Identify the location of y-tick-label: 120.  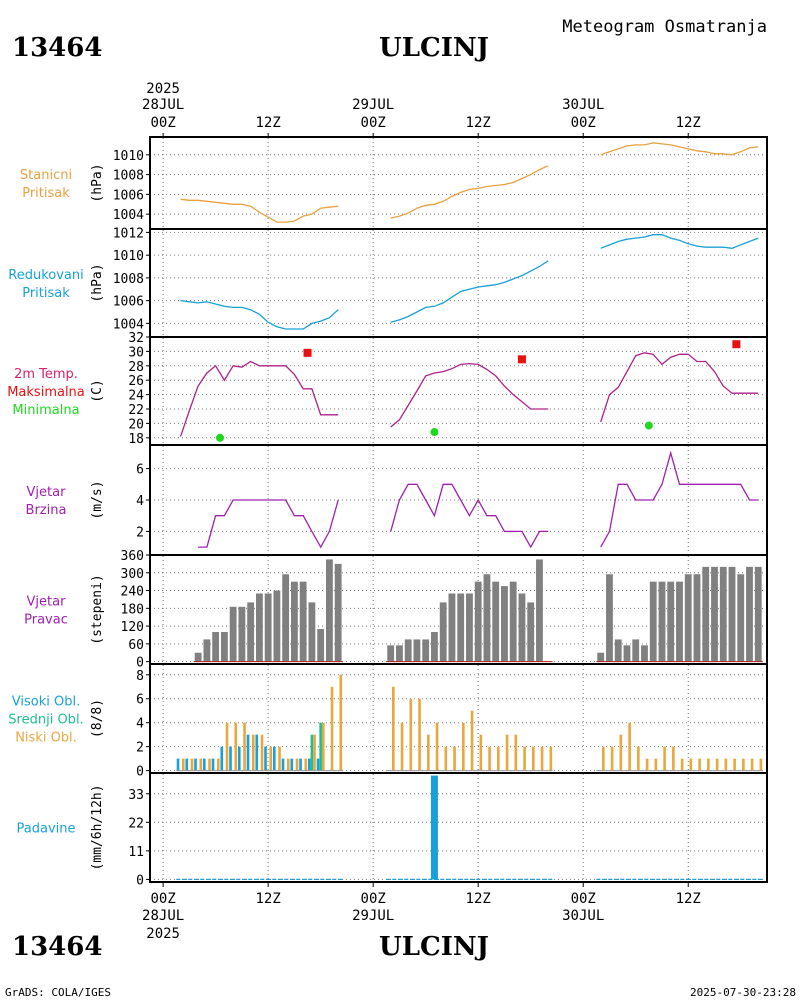
(132, 627).